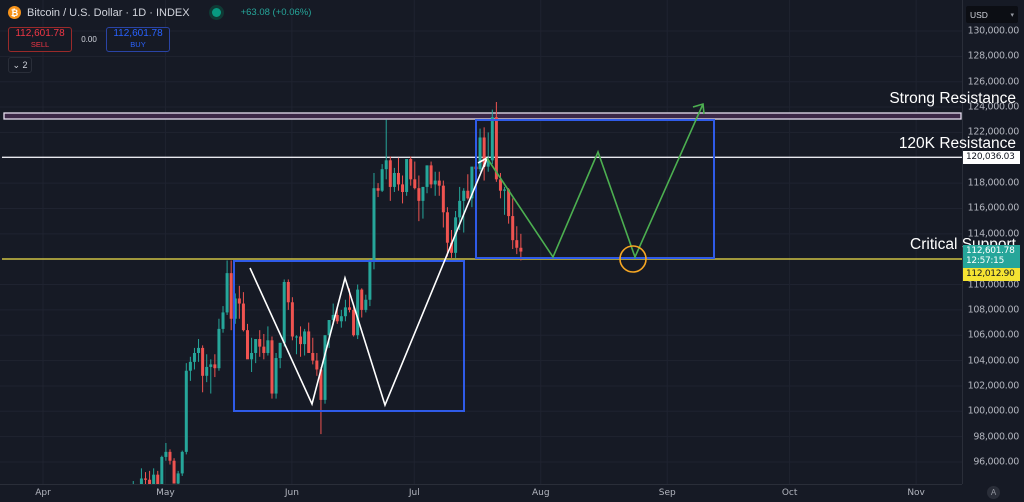 The height and width of the screenshot is (502, 1024). I want to click on support-test-circle, so click(633, 259).